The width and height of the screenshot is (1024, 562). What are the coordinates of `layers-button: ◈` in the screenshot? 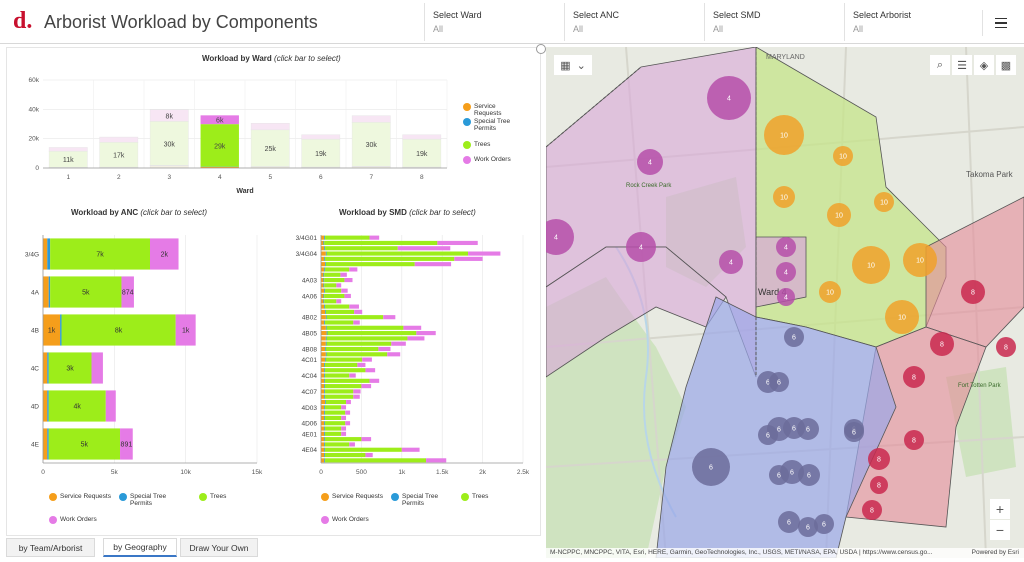 It's located at (984, 65).